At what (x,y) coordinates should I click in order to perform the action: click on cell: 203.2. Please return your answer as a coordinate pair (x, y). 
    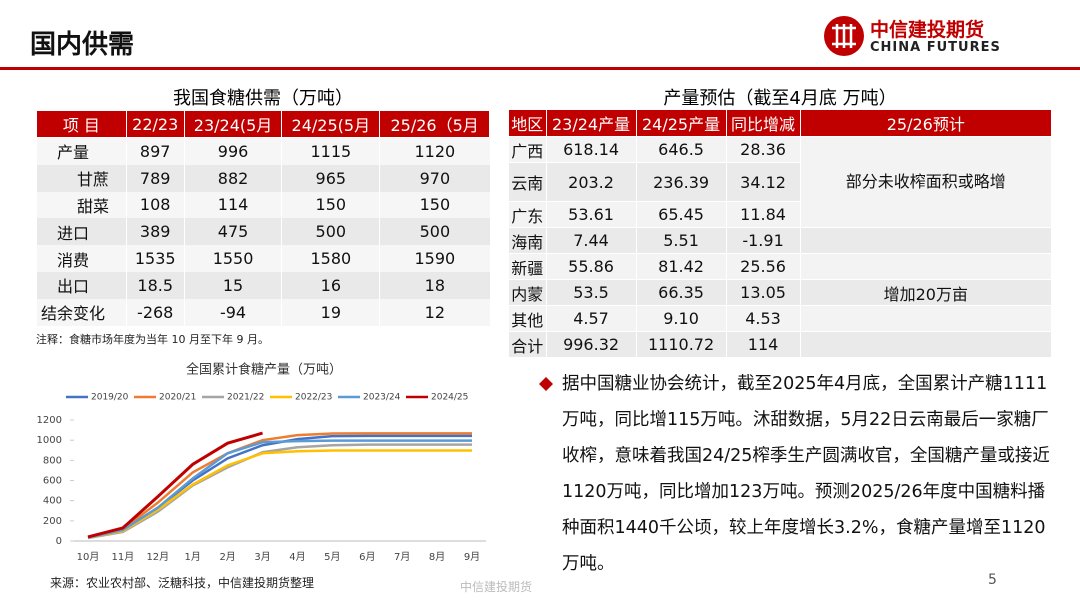
    Looking at the image, I should click on (591, 182).